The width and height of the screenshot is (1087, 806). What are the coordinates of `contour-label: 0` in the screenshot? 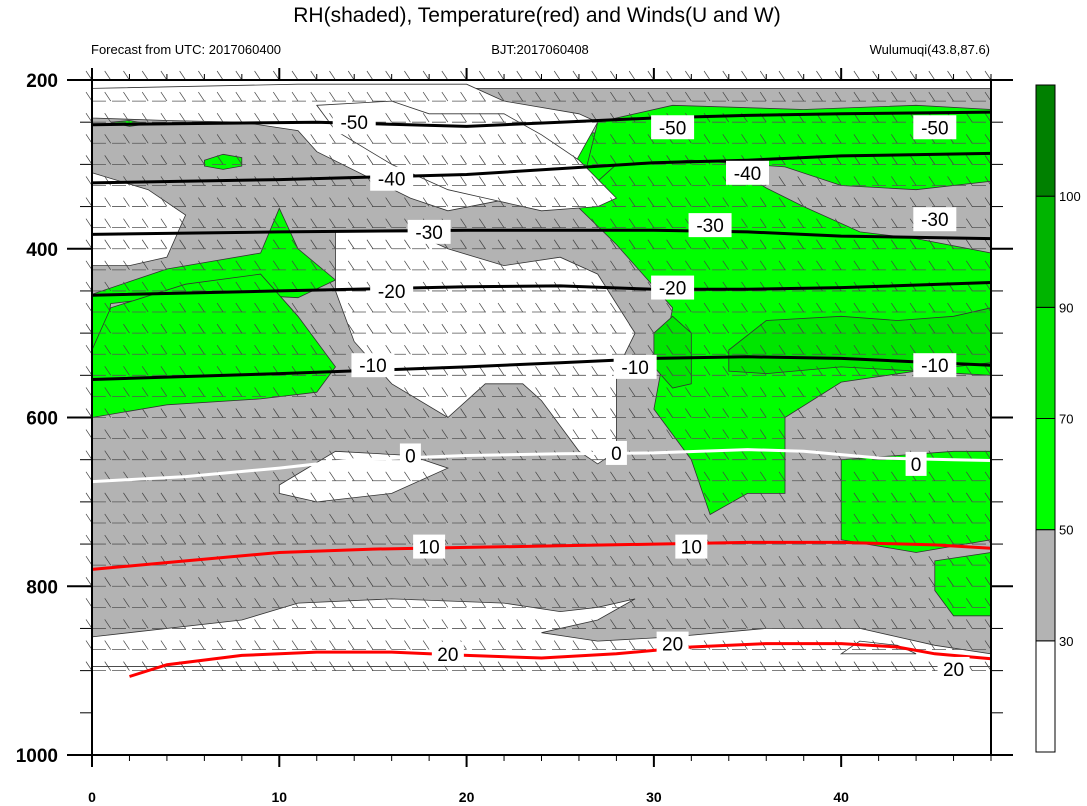 It's located at (616, 452).